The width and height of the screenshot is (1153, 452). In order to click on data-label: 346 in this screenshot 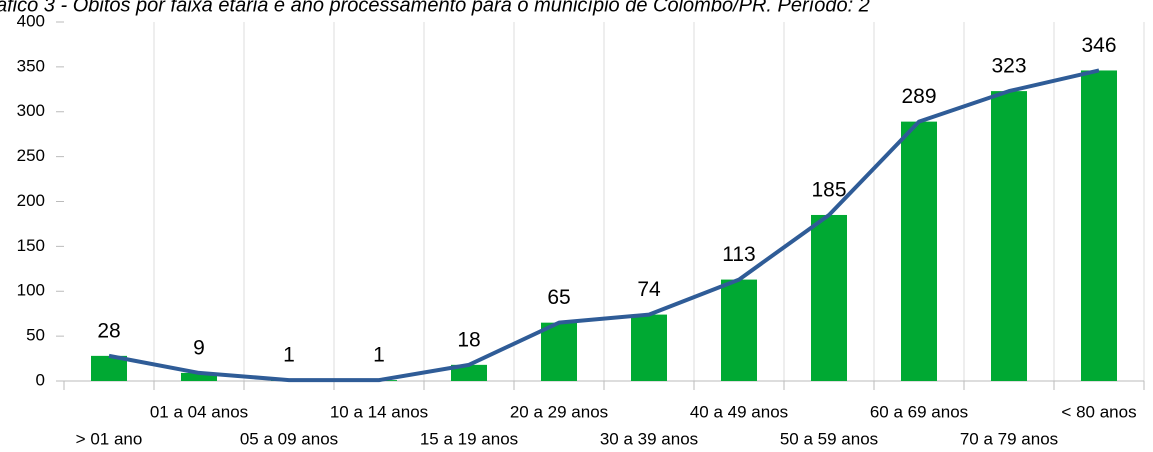, I will do `click(1098, 45)`.